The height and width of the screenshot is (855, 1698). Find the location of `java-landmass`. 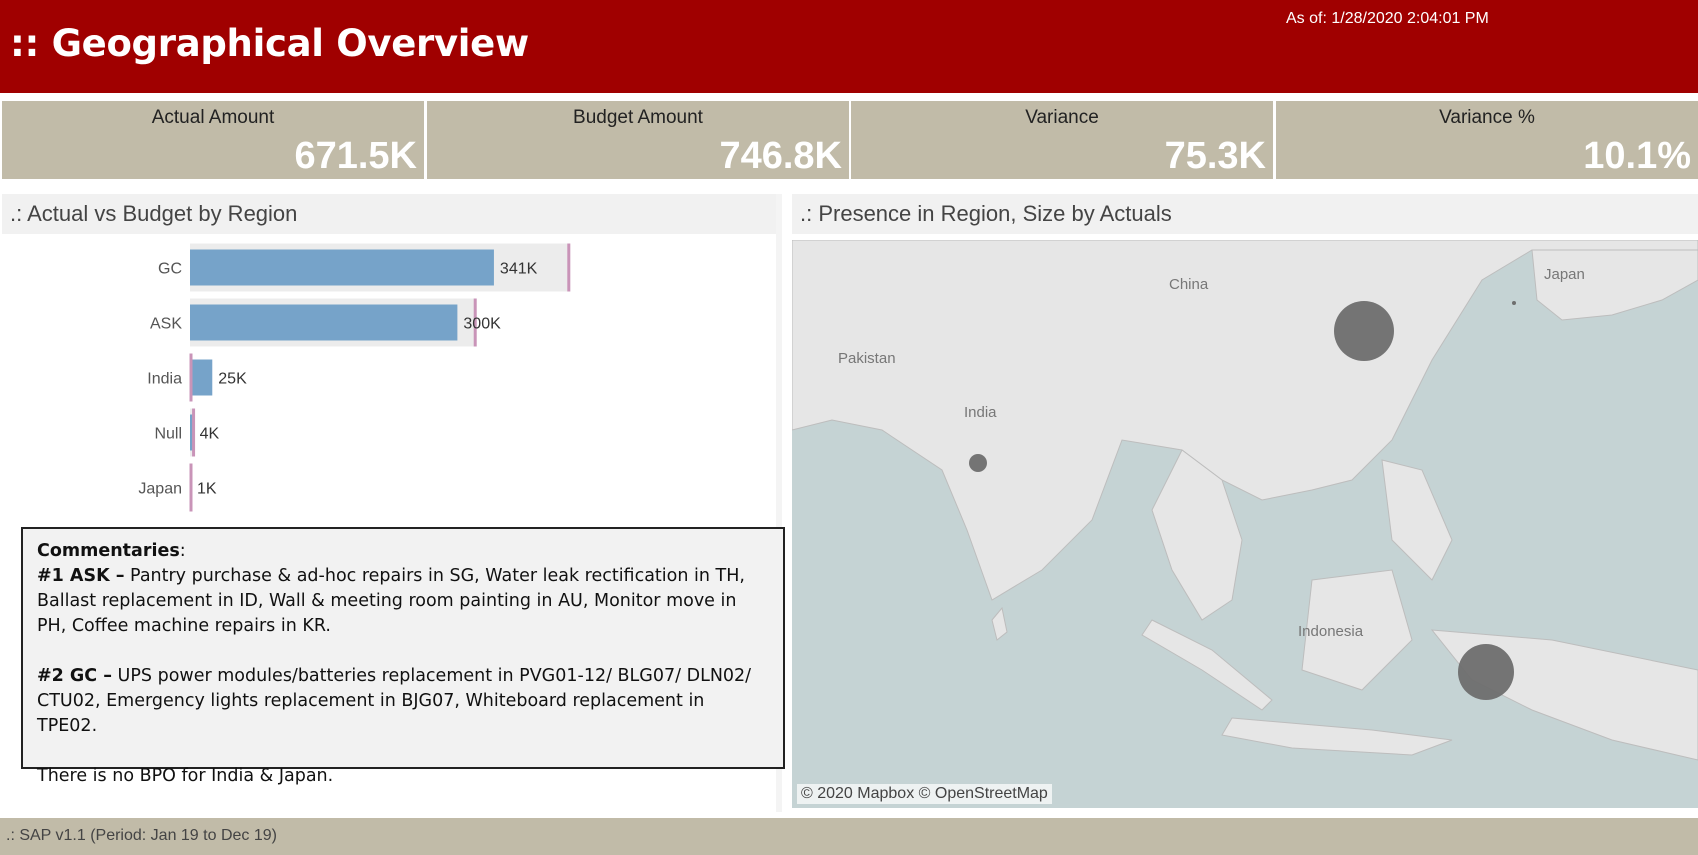

java-landmass is located at coordinates (1337, 736).